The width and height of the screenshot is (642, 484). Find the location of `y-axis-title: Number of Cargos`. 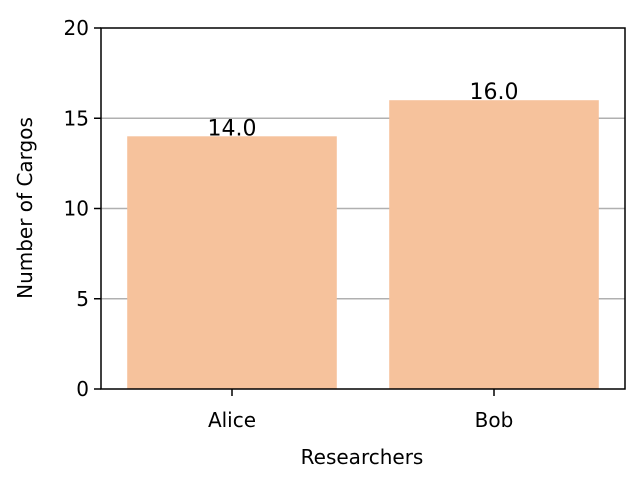

y-axis-title: Number of Cargos is located at coordinates (25, 208).